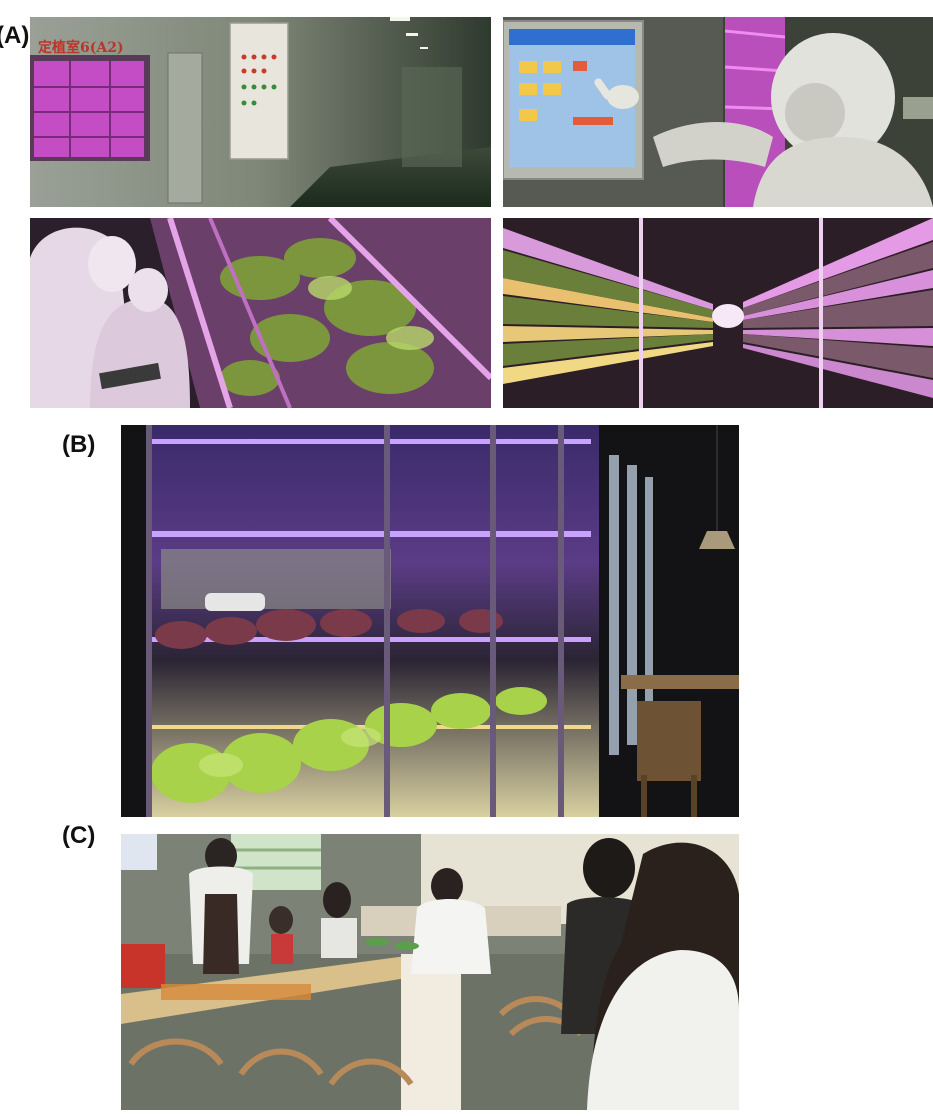  Describe the element at coordinates (79, 444) in the screenshot. I see `panel-label-b: (B)` at that location.